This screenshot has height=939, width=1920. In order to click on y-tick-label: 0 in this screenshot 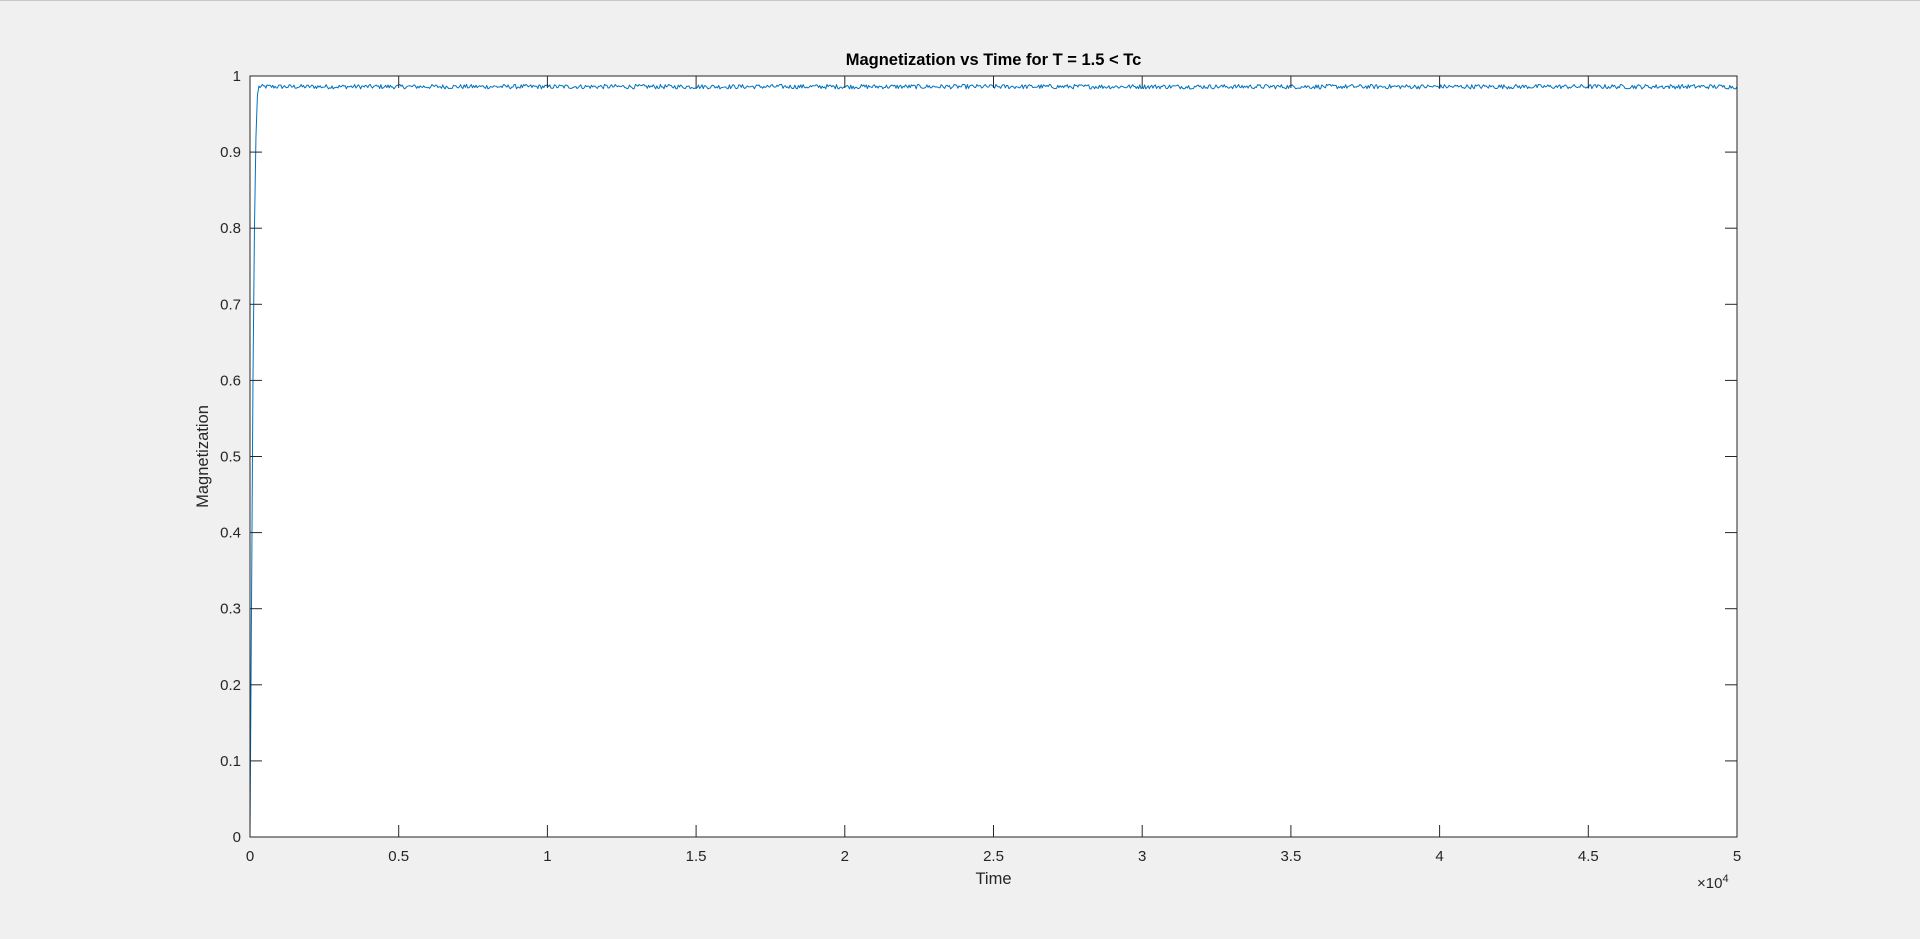, I will do `click(237, 837)`.